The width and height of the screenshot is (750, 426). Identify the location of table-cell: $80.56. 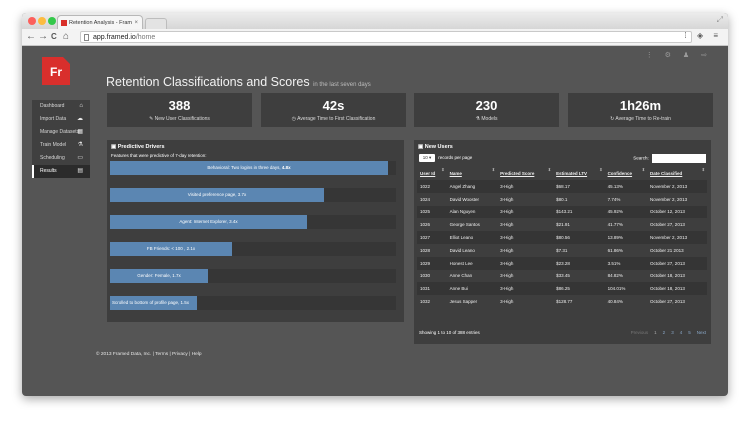
(563, 238).